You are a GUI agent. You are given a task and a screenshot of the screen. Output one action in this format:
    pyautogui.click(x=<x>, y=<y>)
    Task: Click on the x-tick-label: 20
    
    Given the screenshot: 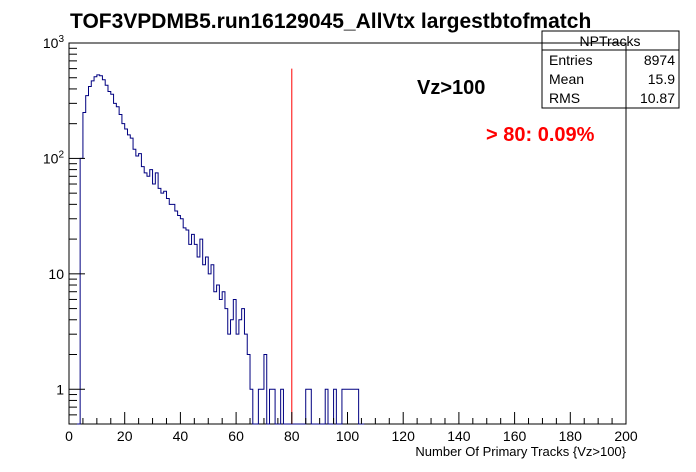 What is the action you would take?
    pyautogui.click(x=125, y=436)
    